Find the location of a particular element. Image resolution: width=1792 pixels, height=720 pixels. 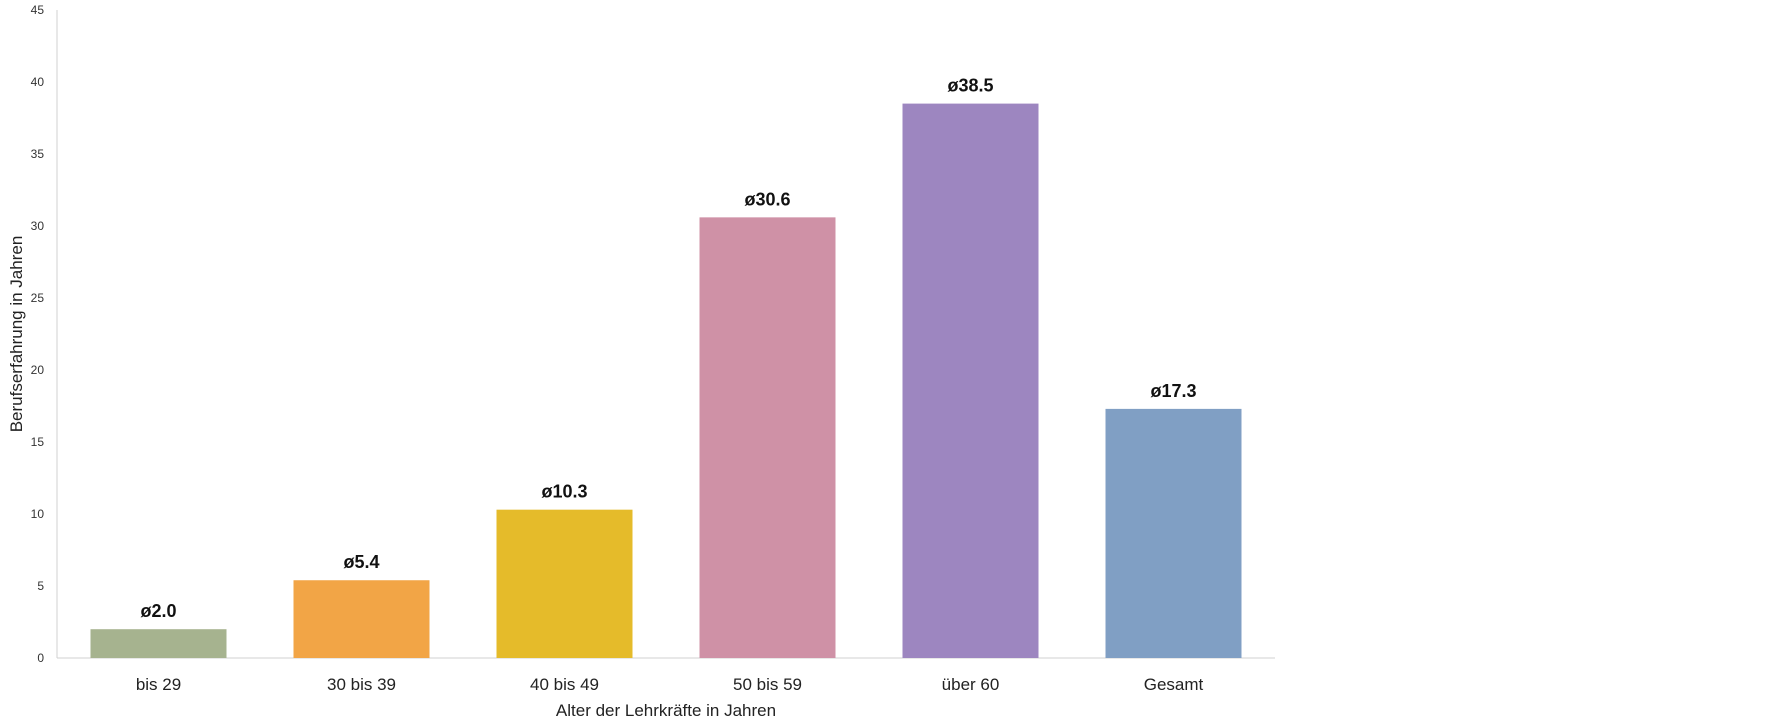

y-tick-label: 0 is located at coordinates (40, 658).